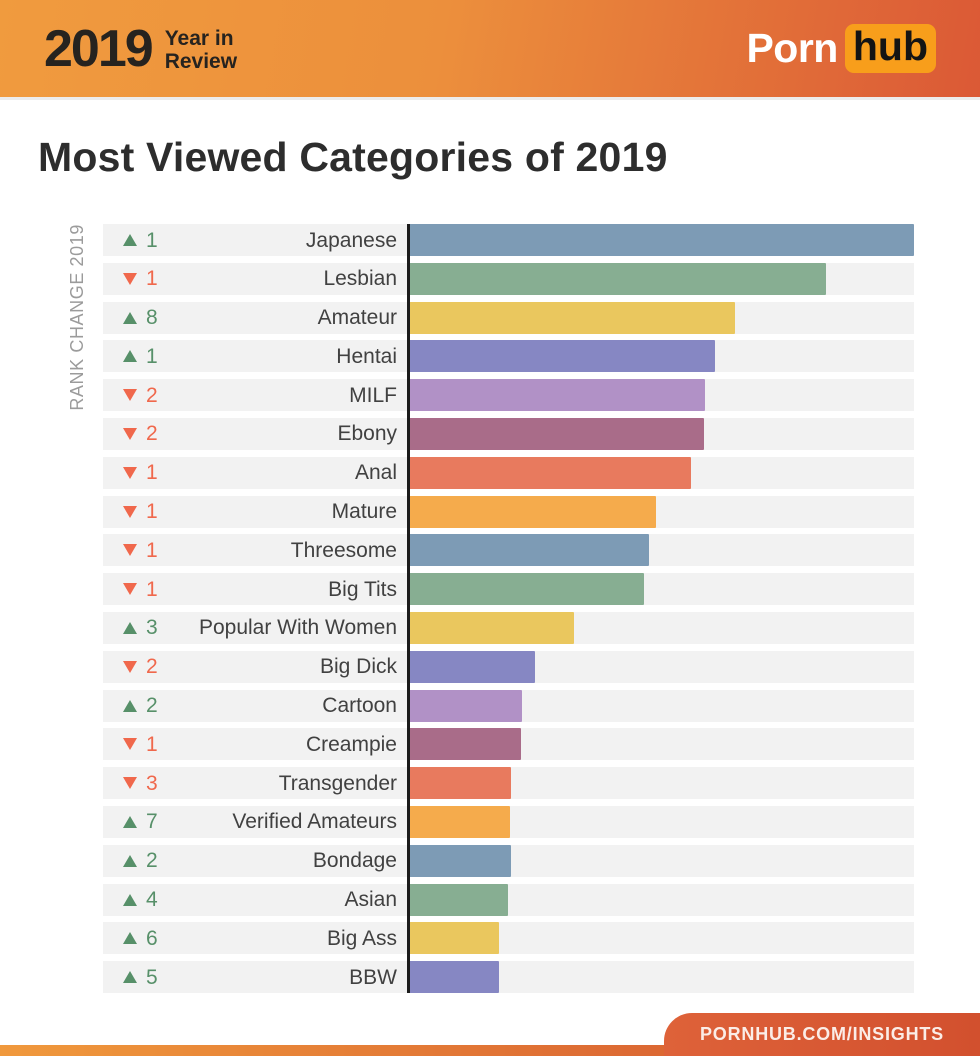 The height and width of the screenshot is (1056, 980). I want to click on category-label: Popular With Women, so click(297, 628).